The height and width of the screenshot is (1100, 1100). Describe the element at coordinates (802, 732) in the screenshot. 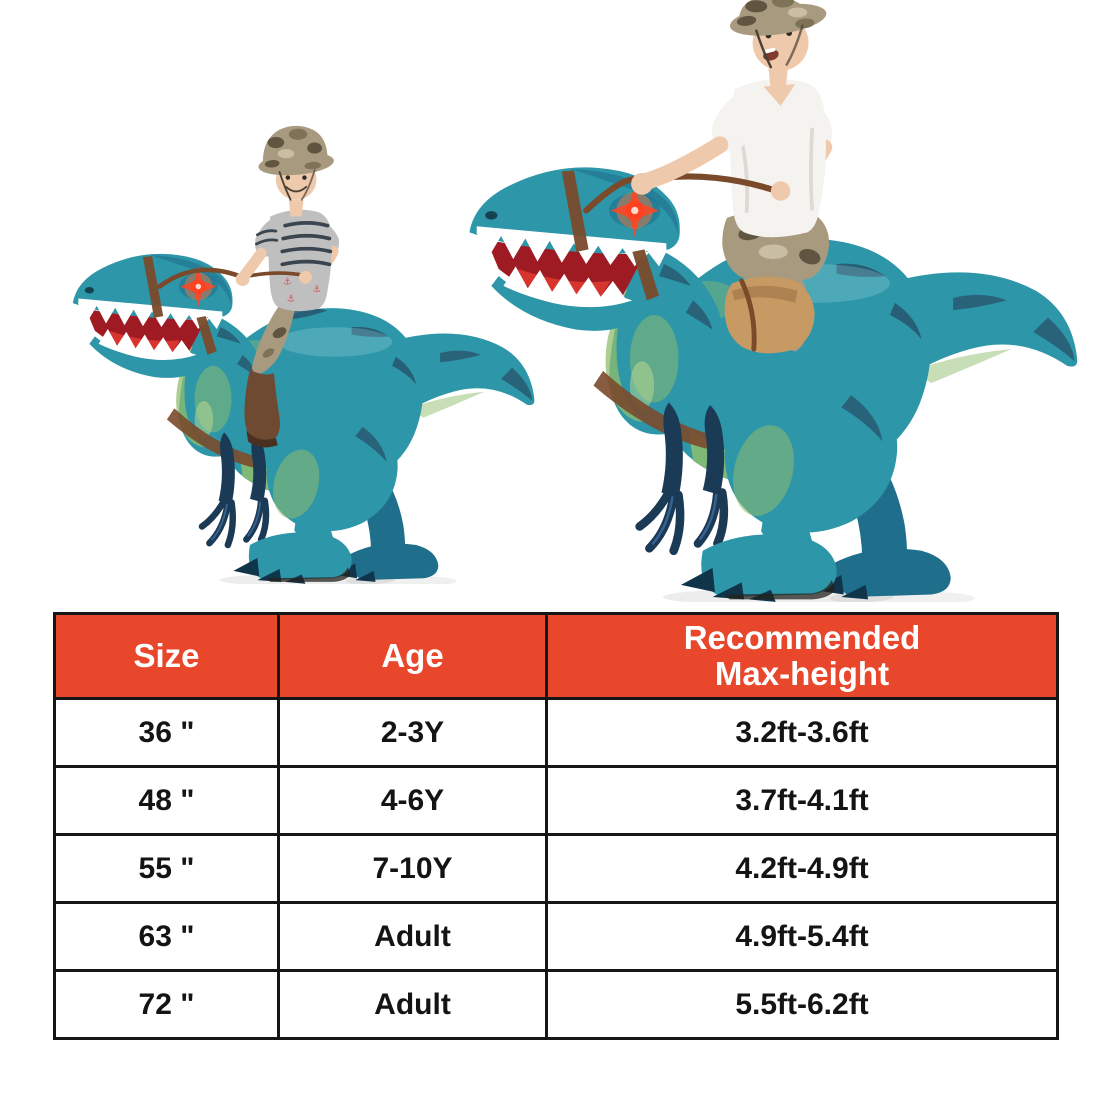

I see `height-cell: 3.2ft-3.6ft` at that location.